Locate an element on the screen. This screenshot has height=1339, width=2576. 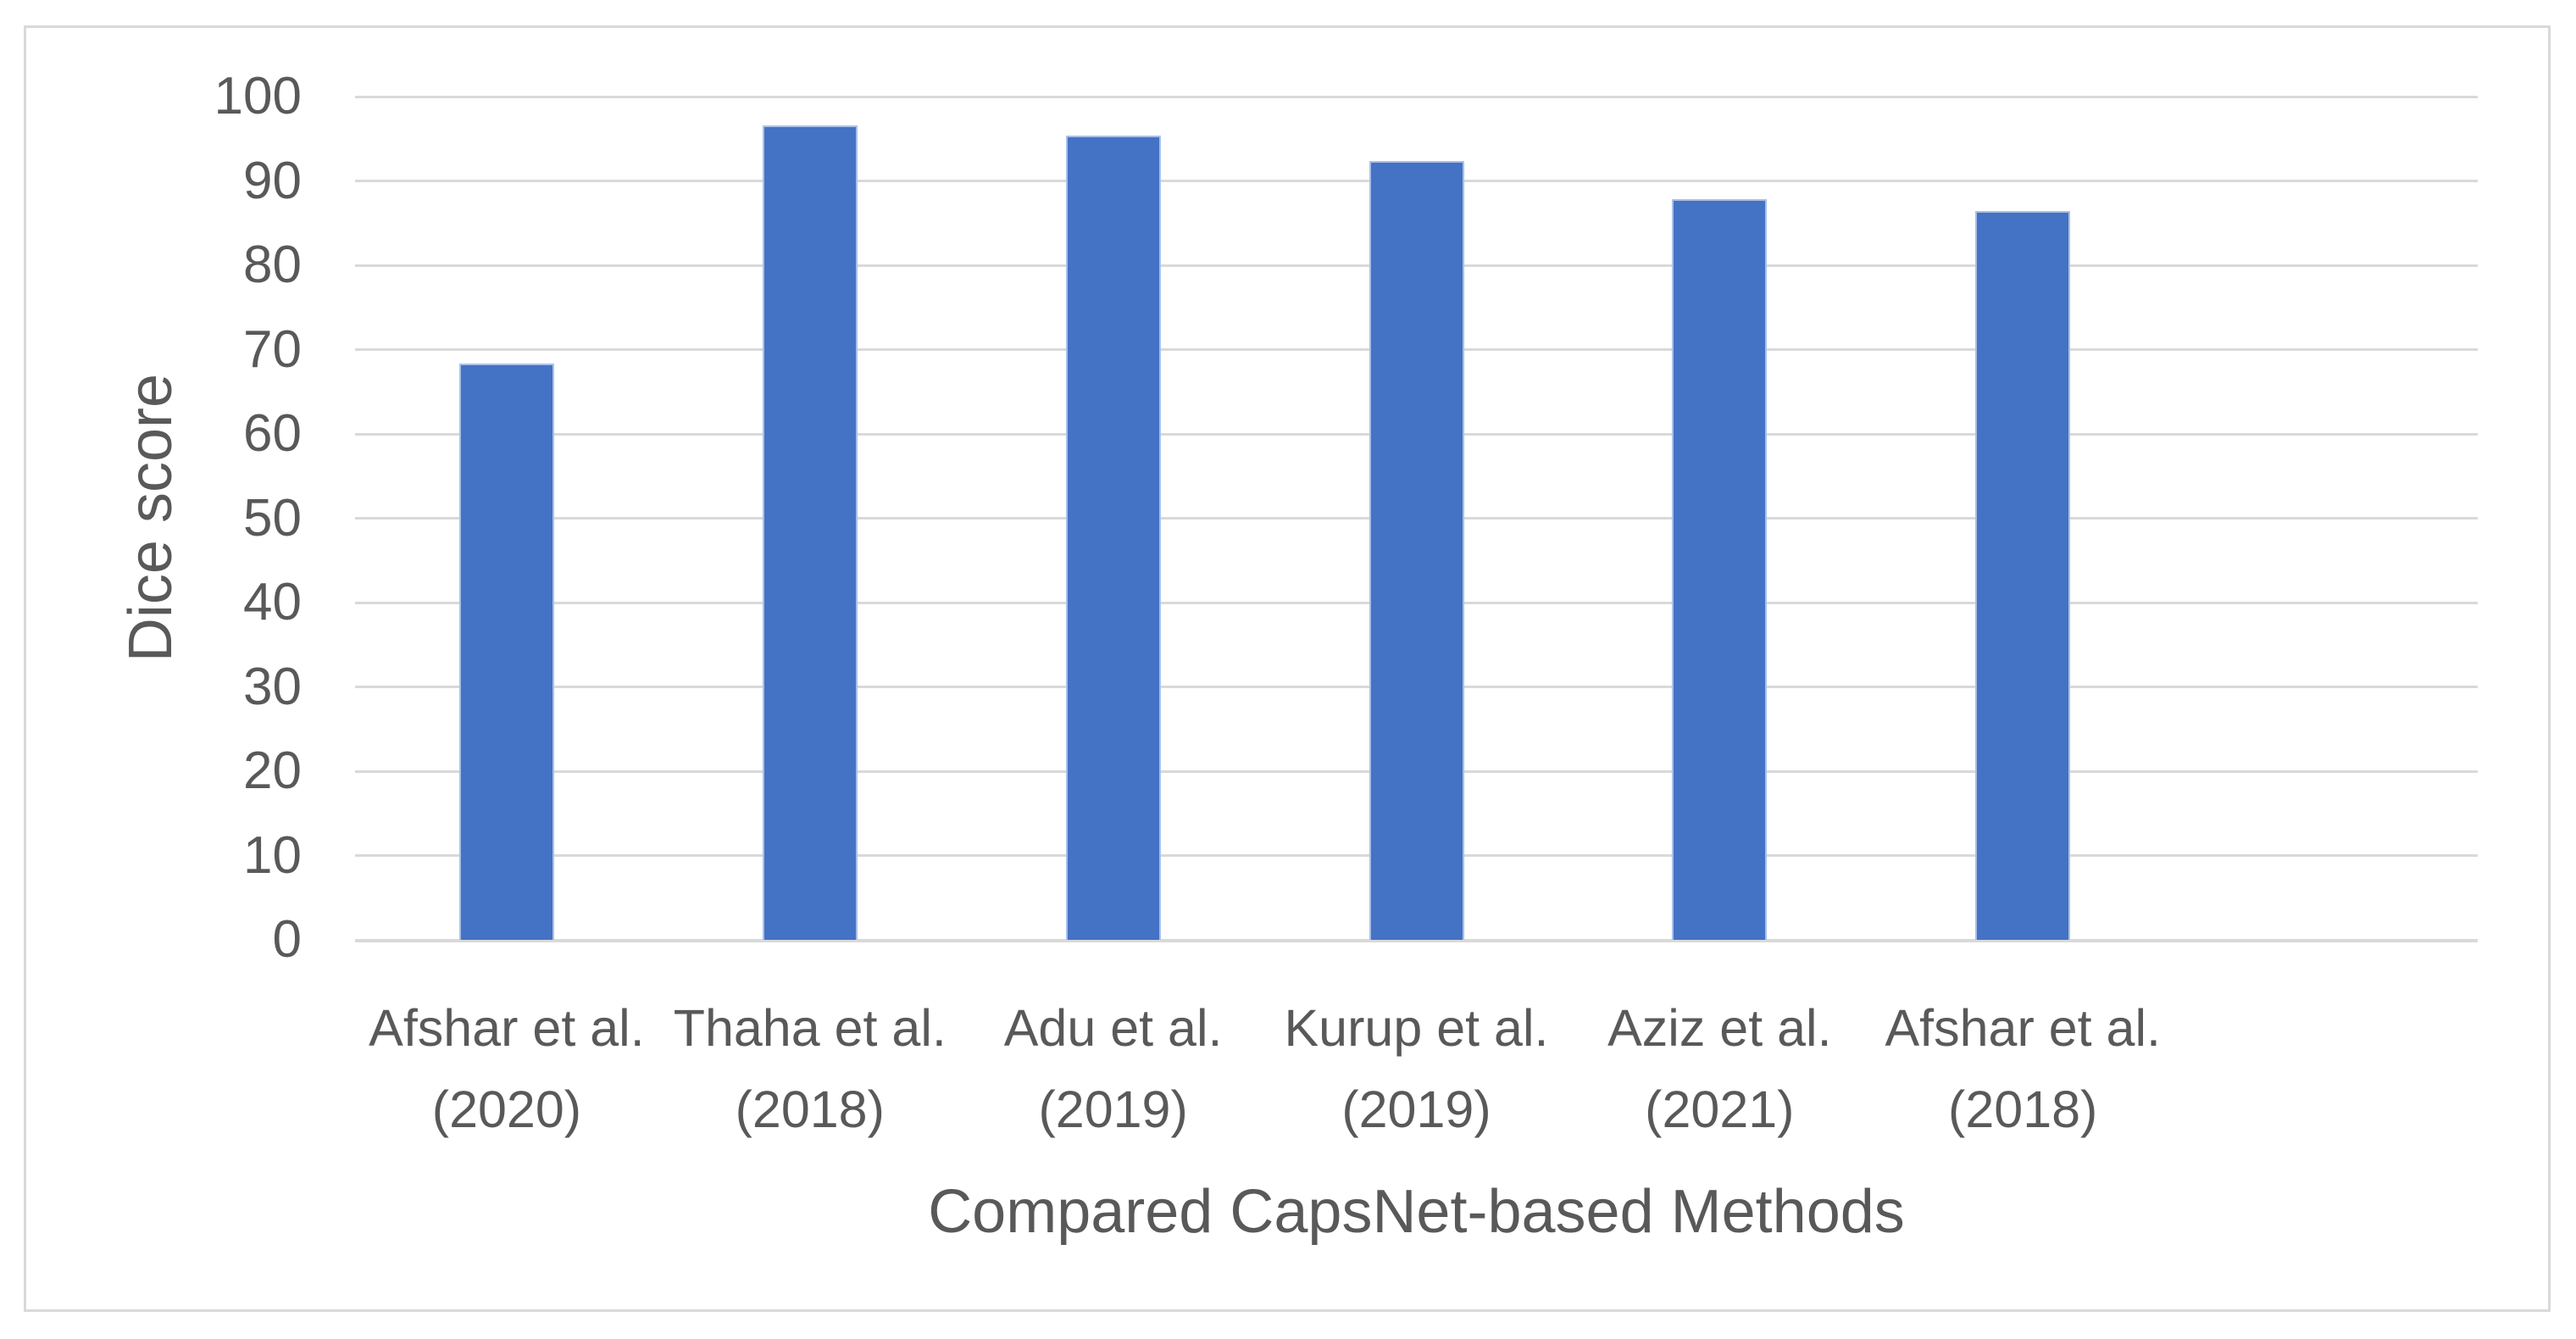
category-label-line: (2021) is located at coordinates (1720, 1109).